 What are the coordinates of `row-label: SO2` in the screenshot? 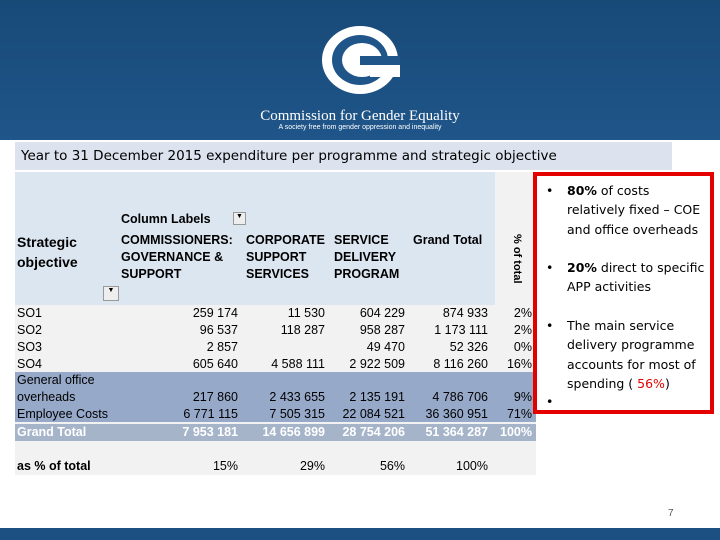 It's located at (30, 330).